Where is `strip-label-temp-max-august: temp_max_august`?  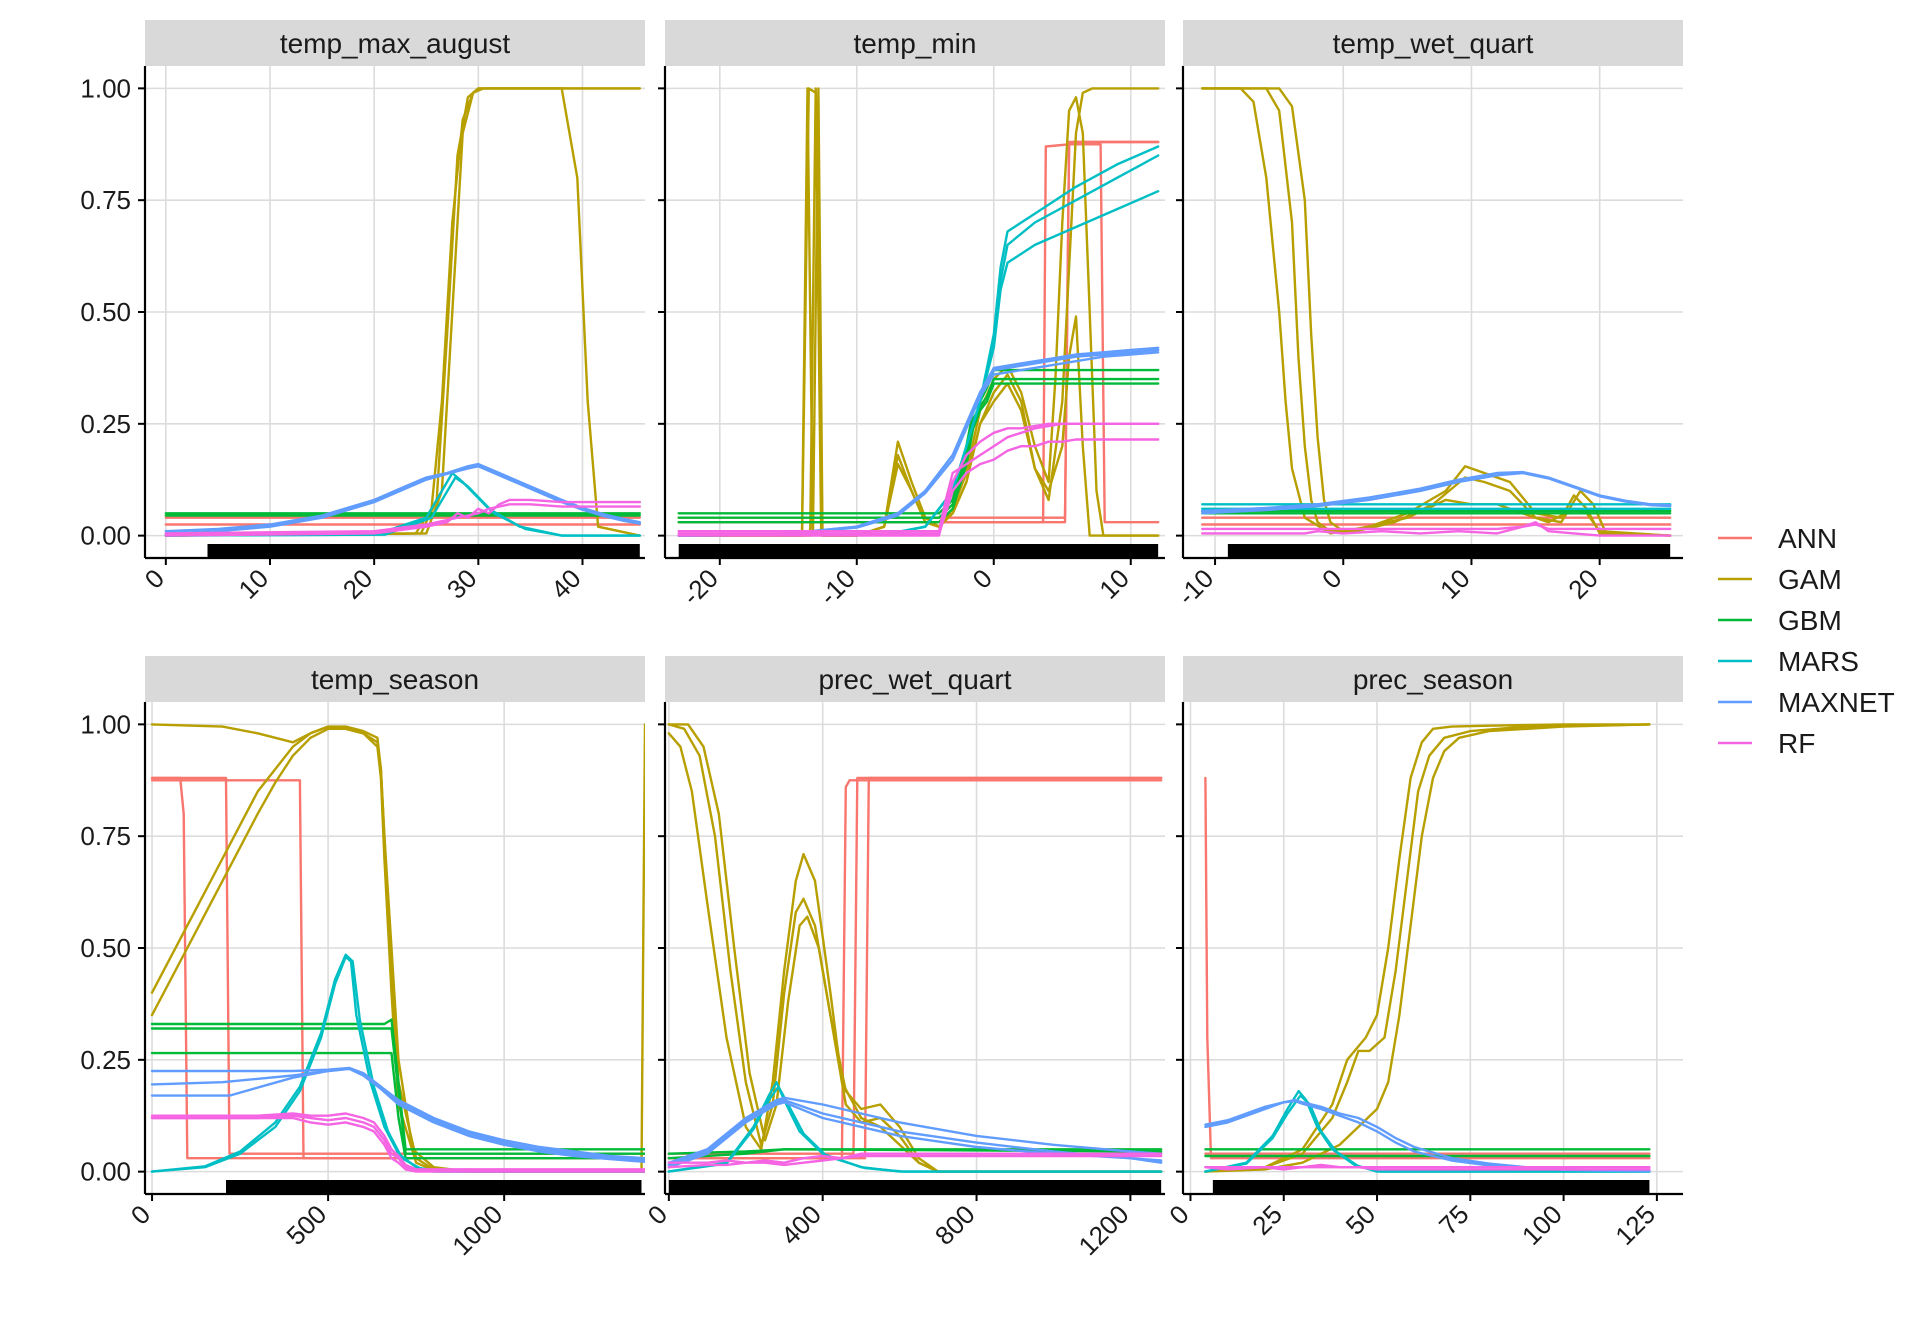 strip-label-temp-max-august: temp_max_august is located at coordinates (395, 43).